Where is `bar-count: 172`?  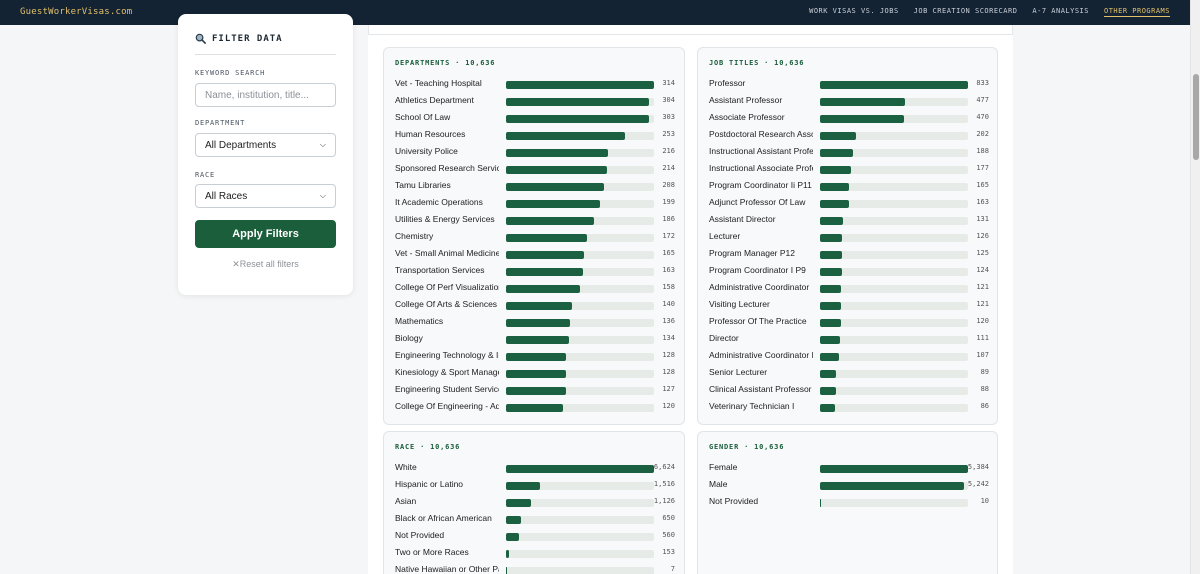 bar-count: 172 is located at coordinates (668, 236).